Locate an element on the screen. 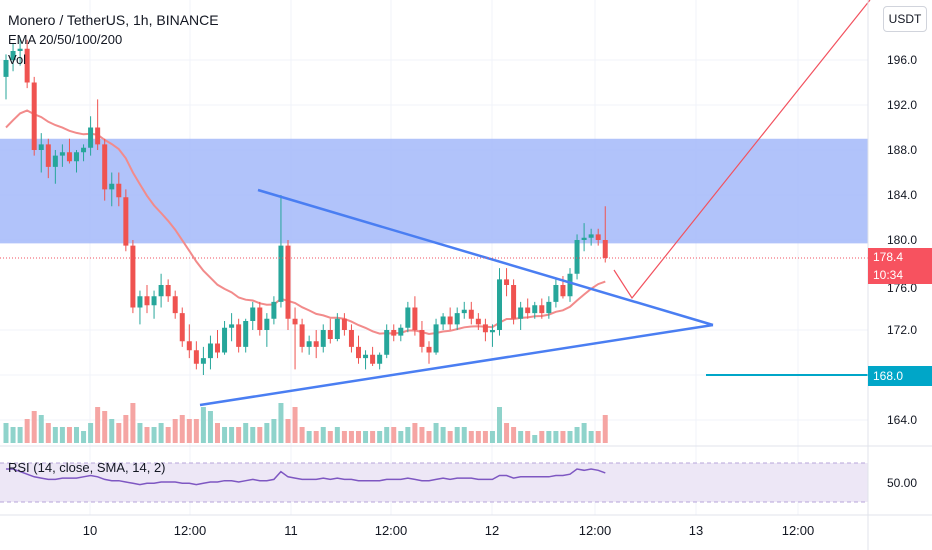 The width and height of the screenshot is (932, 550). price-tick-label: 192.0 is located at coordinates (902, 105).